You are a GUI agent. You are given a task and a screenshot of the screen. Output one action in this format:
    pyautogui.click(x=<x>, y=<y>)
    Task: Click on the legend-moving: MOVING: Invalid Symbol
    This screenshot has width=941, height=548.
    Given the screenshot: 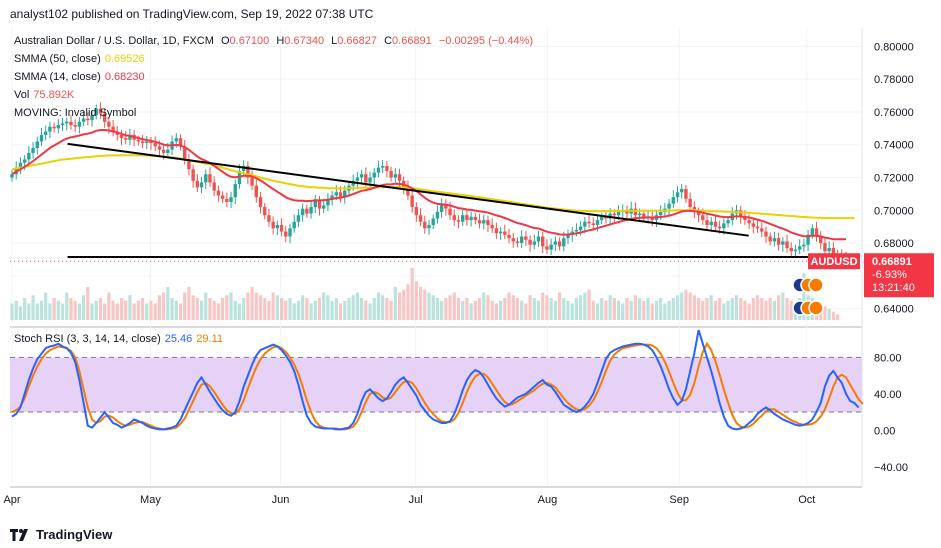 What is the action you would take?
    pyautogui.click(x=75, y=113)
    